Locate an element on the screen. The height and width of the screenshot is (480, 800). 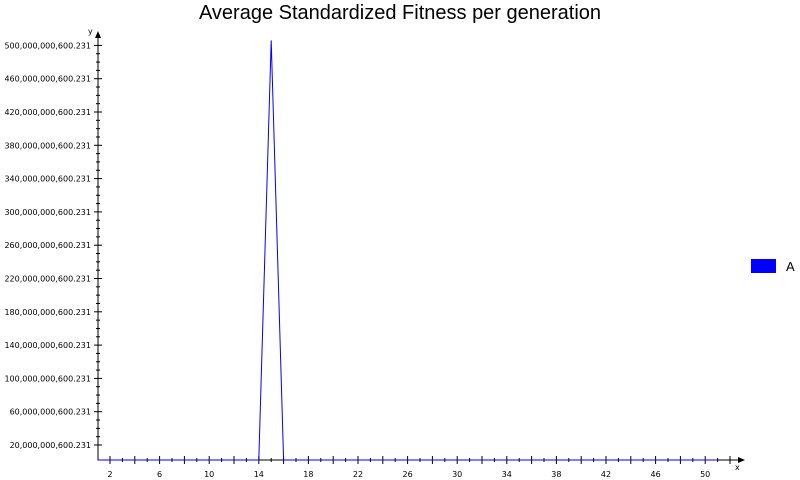
x-tick-label: 34 is located at coordinates (507, 474).